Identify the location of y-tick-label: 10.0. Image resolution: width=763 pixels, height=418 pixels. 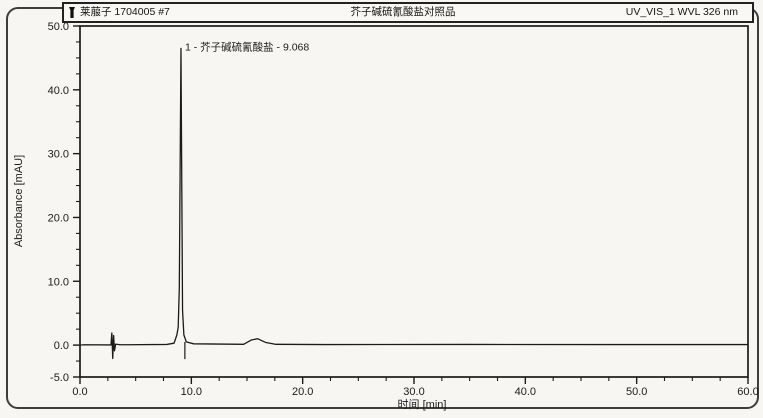
(58, 282).